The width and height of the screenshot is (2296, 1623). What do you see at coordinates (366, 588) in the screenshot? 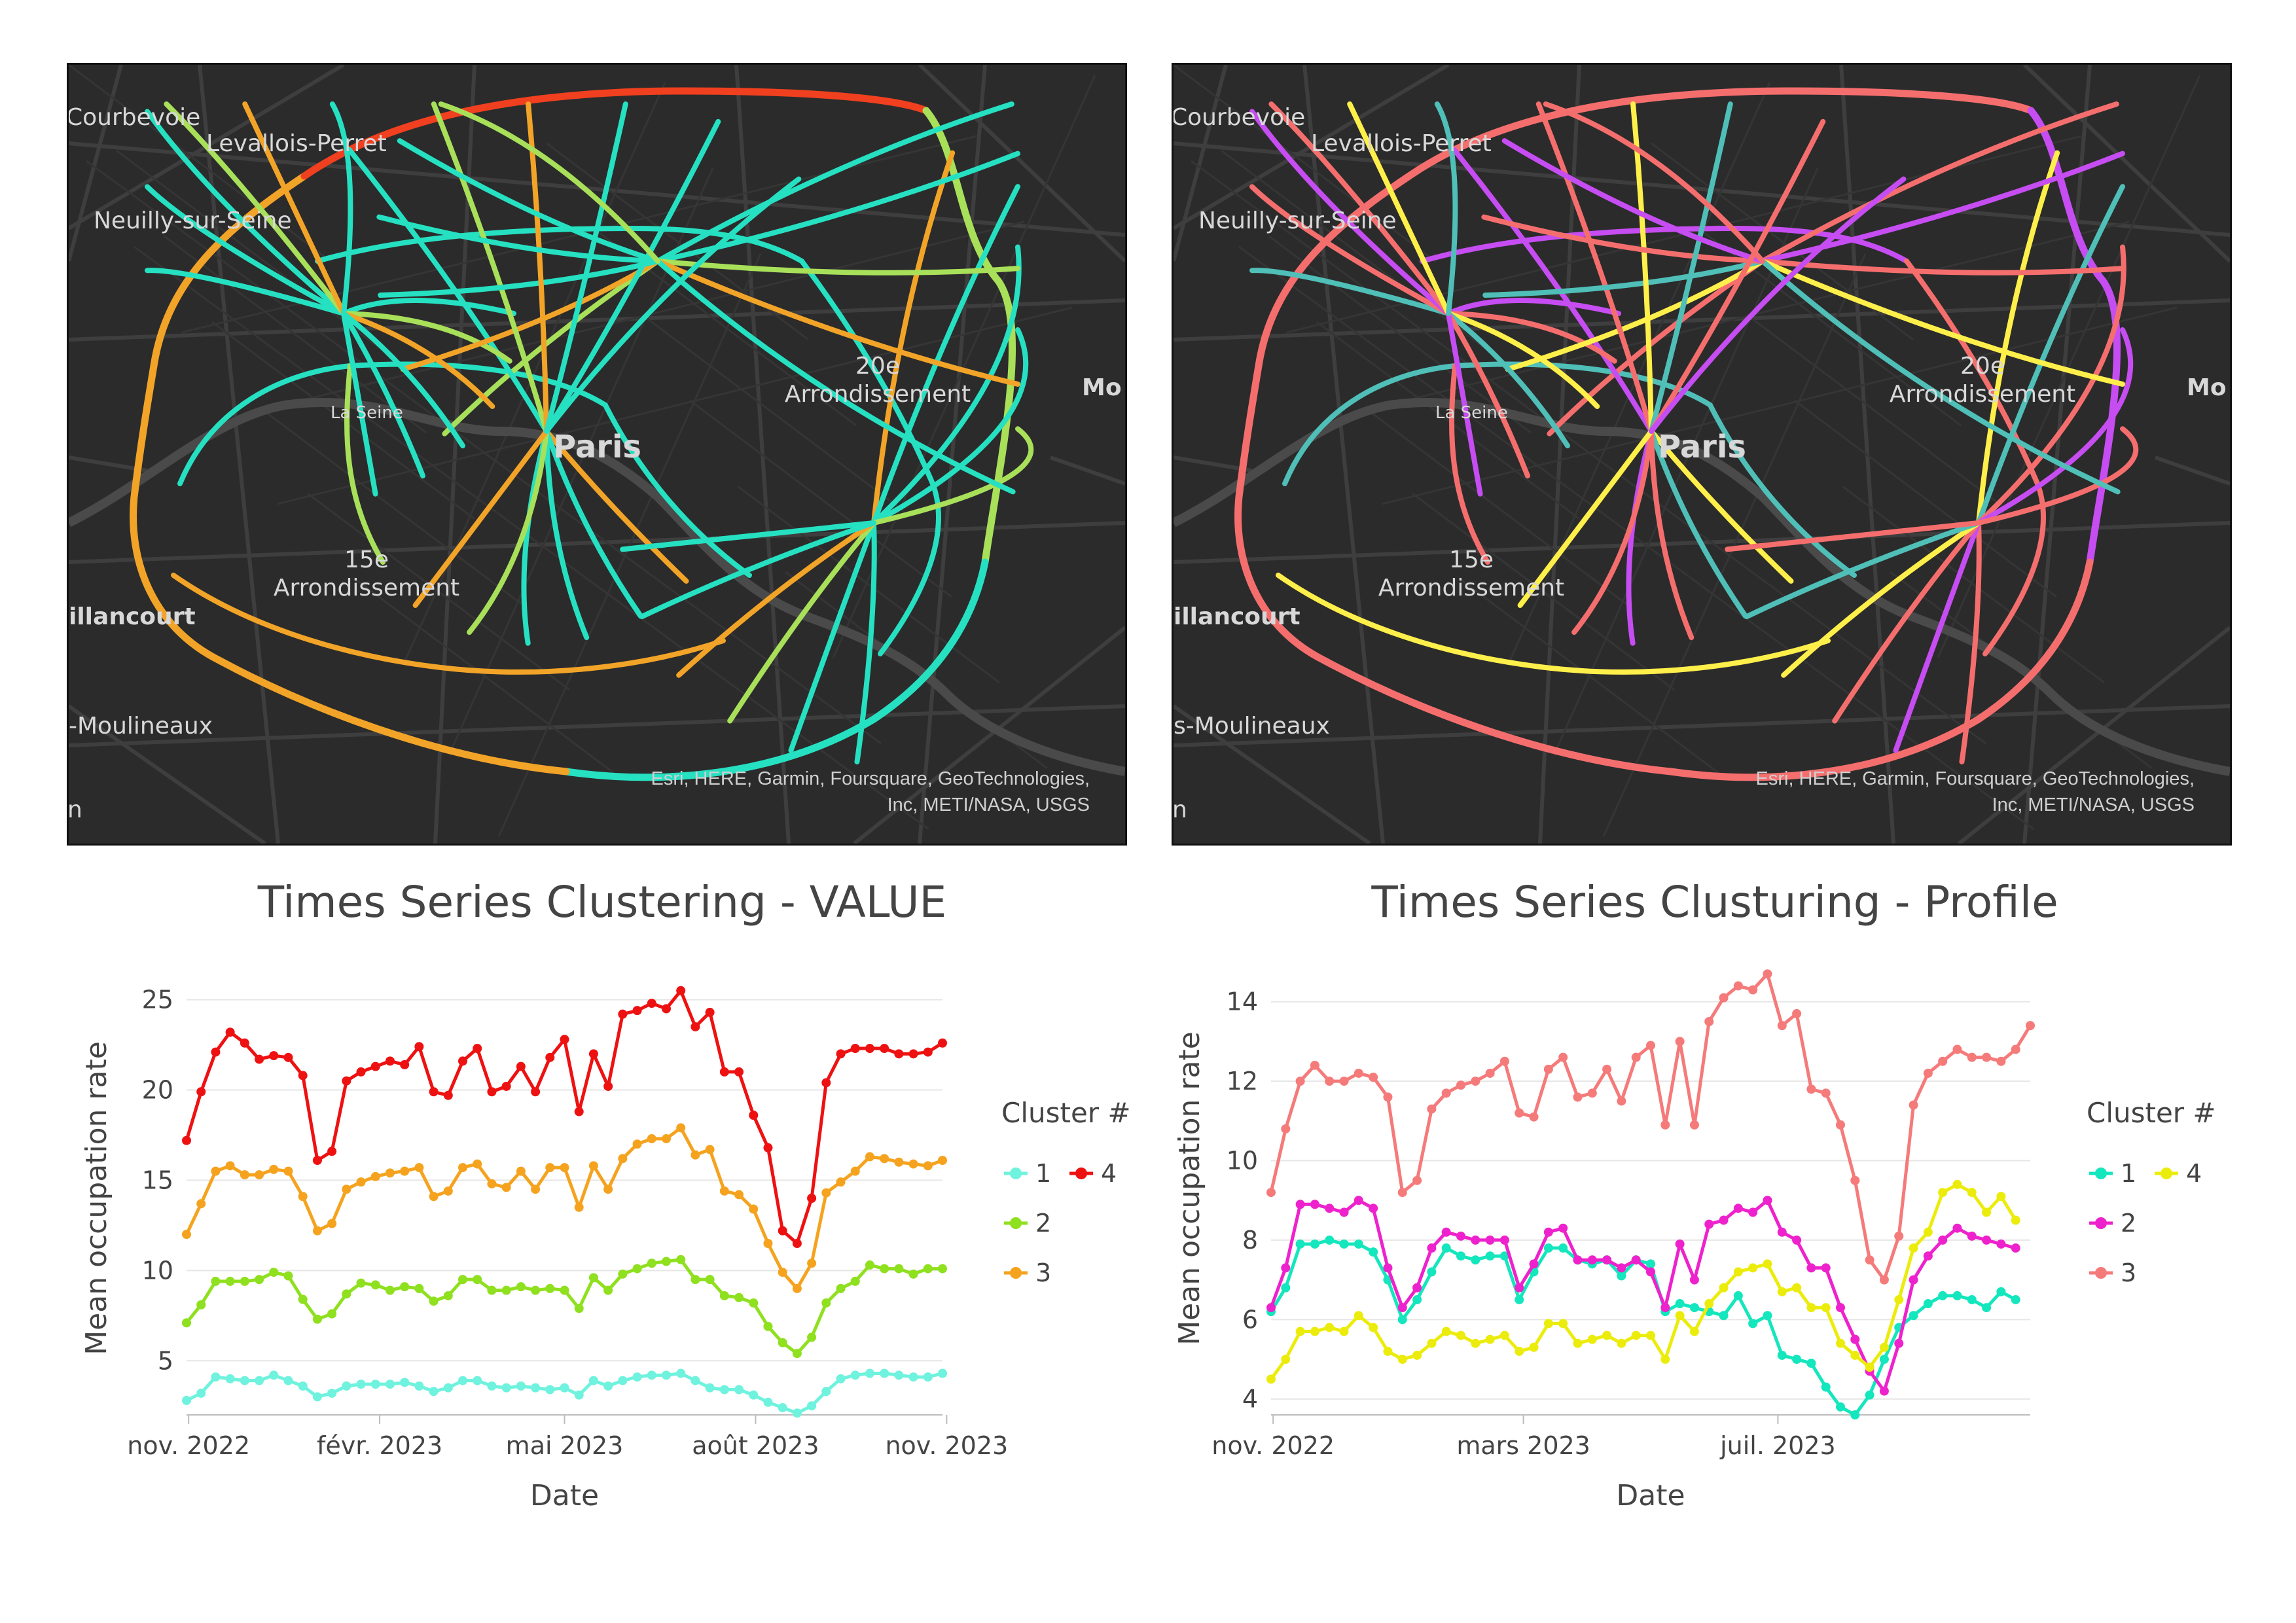
I see `place-label-arr15: Arrondissement` at bounding box center [366, 588].